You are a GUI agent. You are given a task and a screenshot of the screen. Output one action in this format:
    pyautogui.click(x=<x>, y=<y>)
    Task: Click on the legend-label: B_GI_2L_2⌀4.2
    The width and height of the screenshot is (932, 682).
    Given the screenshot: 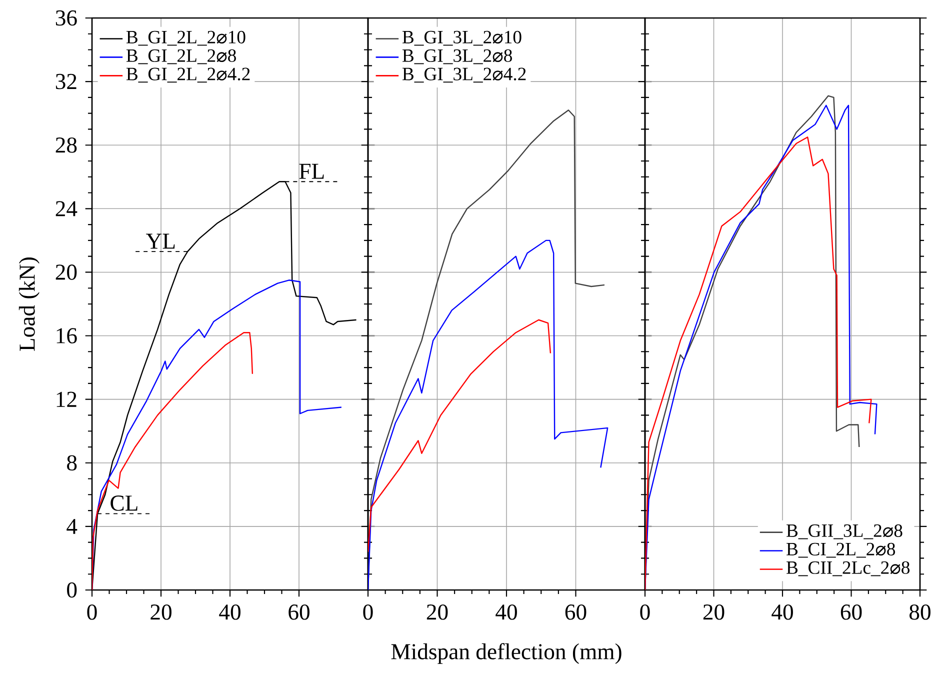 What is the action you would take?
    pyautogui.click(x=188, y=75)
    